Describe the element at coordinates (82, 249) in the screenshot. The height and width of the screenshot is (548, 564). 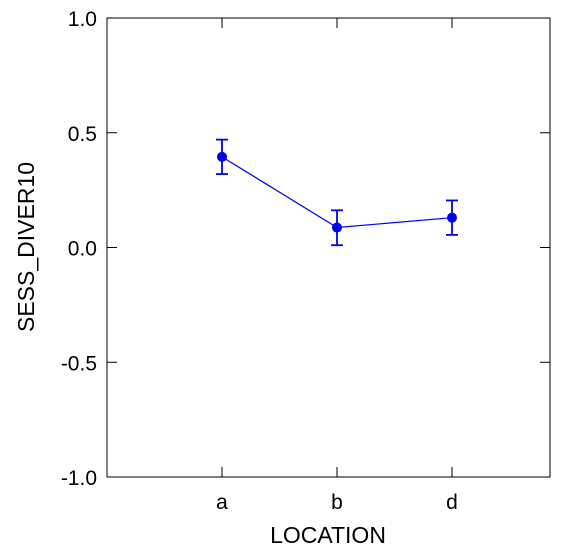
I see `y-tick-label: 0.0` at that location.